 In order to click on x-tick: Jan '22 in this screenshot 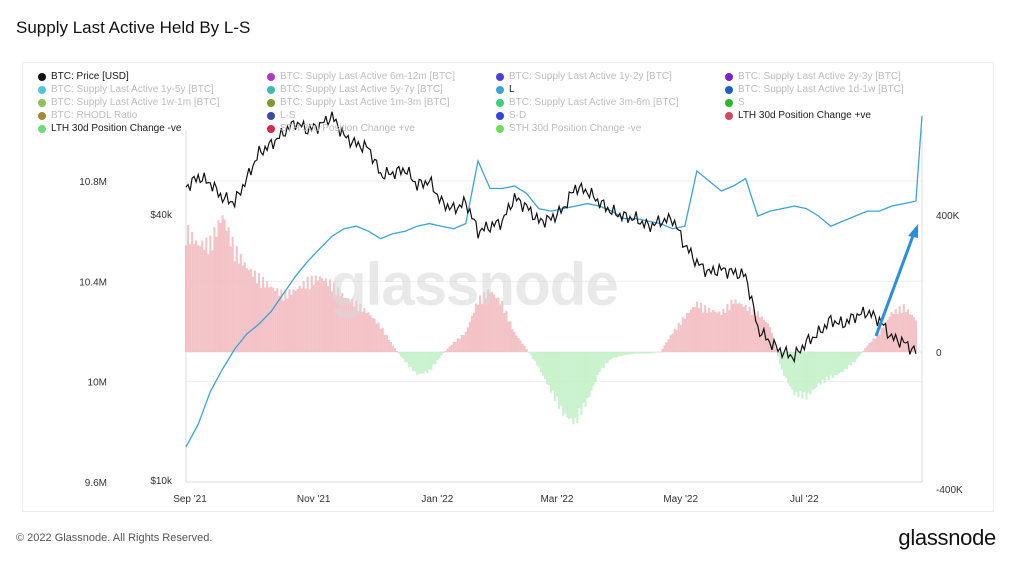, I will do `click(437, 499)`.